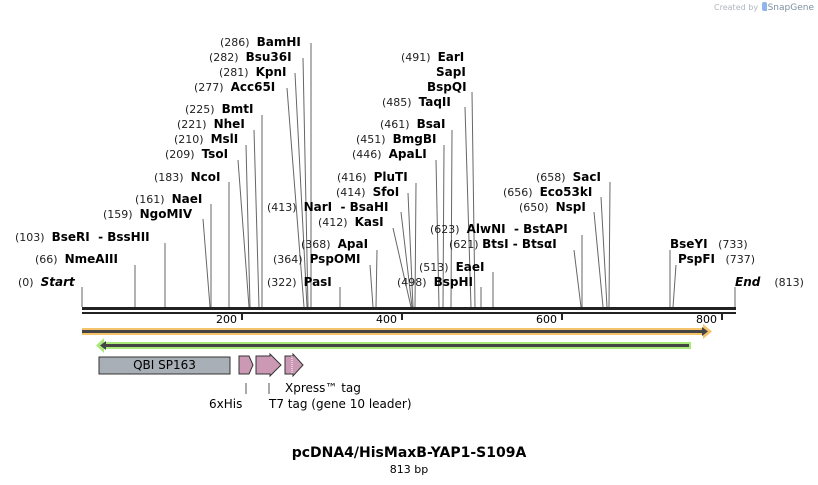 The width and height of the screenshot is (818, 485). I want to click on site-nhei: (221) NheI, so click(211, 124).